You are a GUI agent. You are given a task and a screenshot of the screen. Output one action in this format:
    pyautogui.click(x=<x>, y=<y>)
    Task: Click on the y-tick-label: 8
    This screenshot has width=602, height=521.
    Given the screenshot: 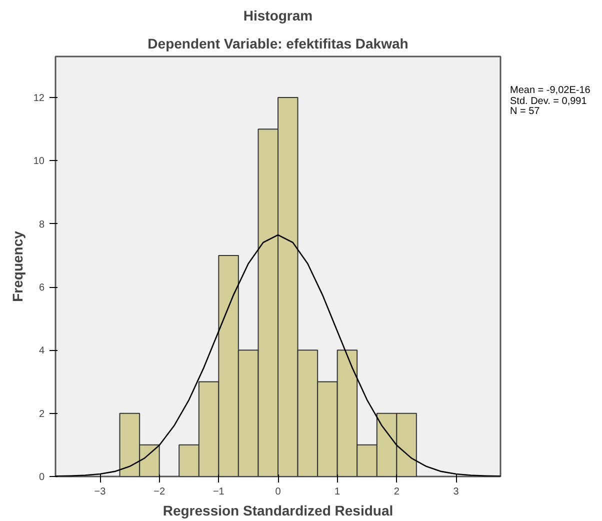 What is the action you would take?
    pyautogui.click(x=41, y=224)
    